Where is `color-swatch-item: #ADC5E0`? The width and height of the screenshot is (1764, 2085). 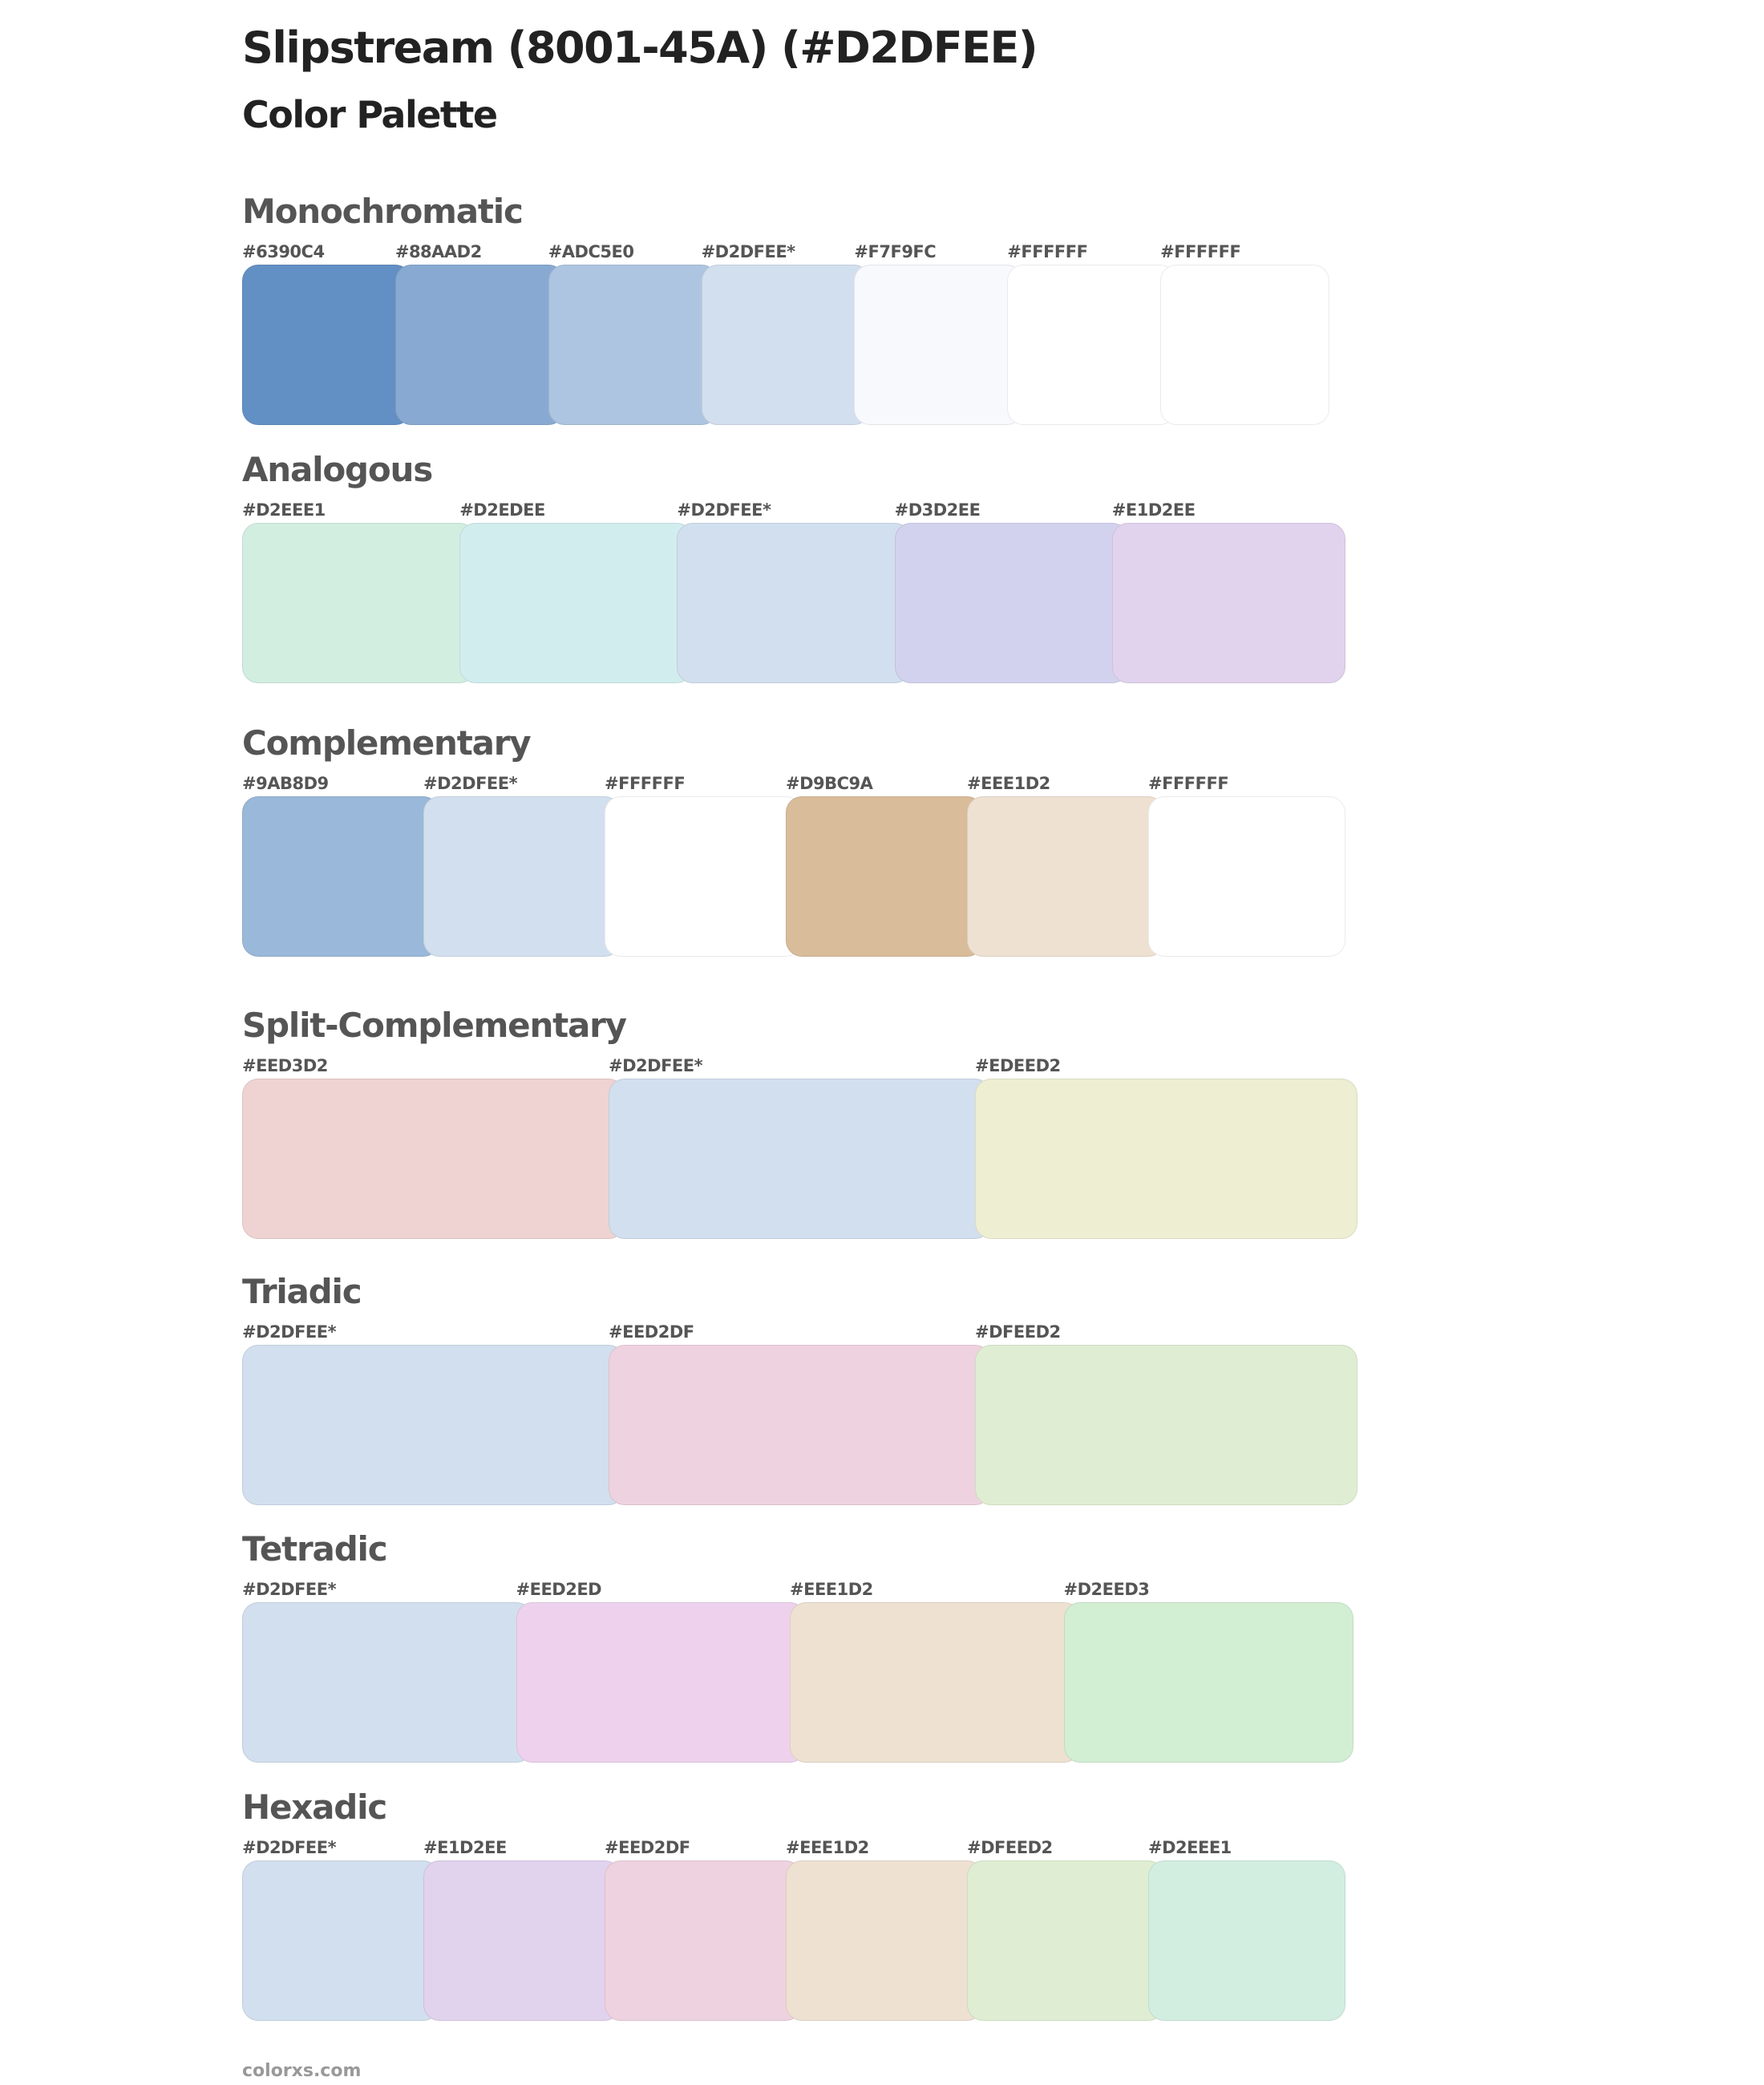
color-swatch-item: #ADC5E0 is located at coordinates (633, 334).